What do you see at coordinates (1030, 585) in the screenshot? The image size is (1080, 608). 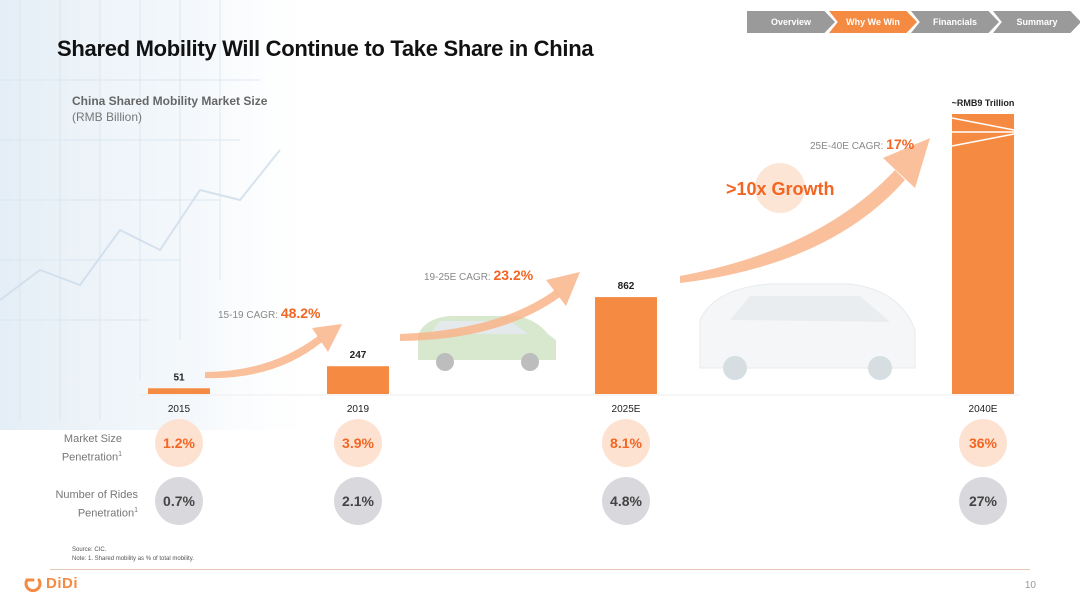 I see `page-number: 10` at bounding box center [1030, 585].